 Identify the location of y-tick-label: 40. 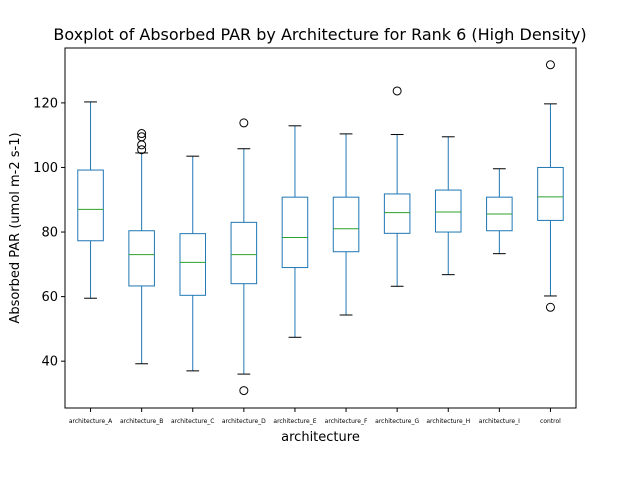
(49, 362).